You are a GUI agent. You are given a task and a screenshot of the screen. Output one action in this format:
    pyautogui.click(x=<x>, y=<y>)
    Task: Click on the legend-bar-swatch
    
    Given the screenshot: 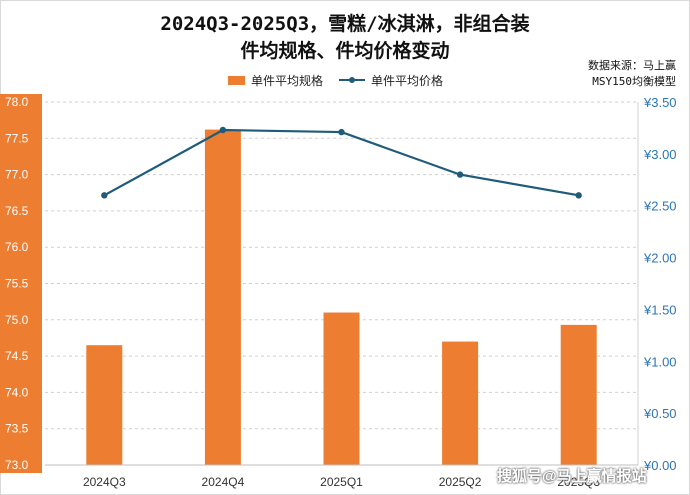 What is the action you would take?
    pyautogui.click(x=236, y=80)
    